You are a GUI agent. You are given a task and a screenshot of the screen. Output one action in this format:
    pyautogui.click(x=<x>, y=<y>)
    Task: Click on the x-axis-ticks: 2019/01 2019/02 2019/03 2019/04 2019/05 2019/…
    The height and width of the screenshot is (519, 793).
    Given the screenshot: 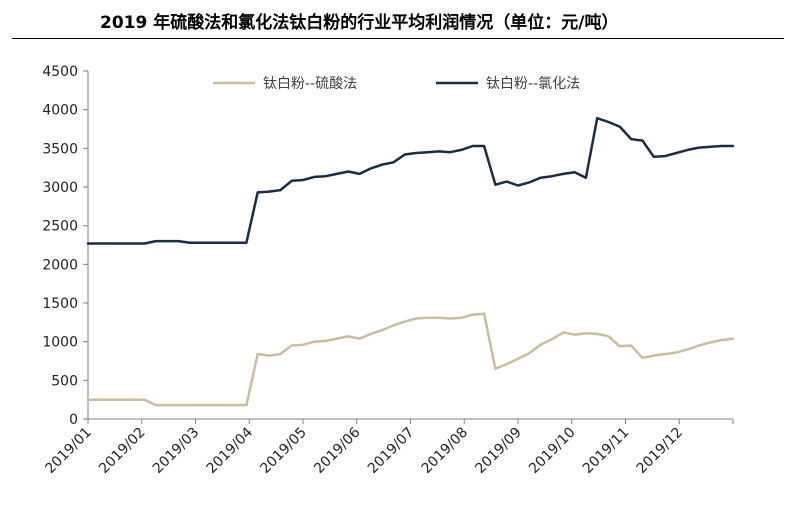 What is the action you would take?
    pyautogui.click(x=388, y=448)
    